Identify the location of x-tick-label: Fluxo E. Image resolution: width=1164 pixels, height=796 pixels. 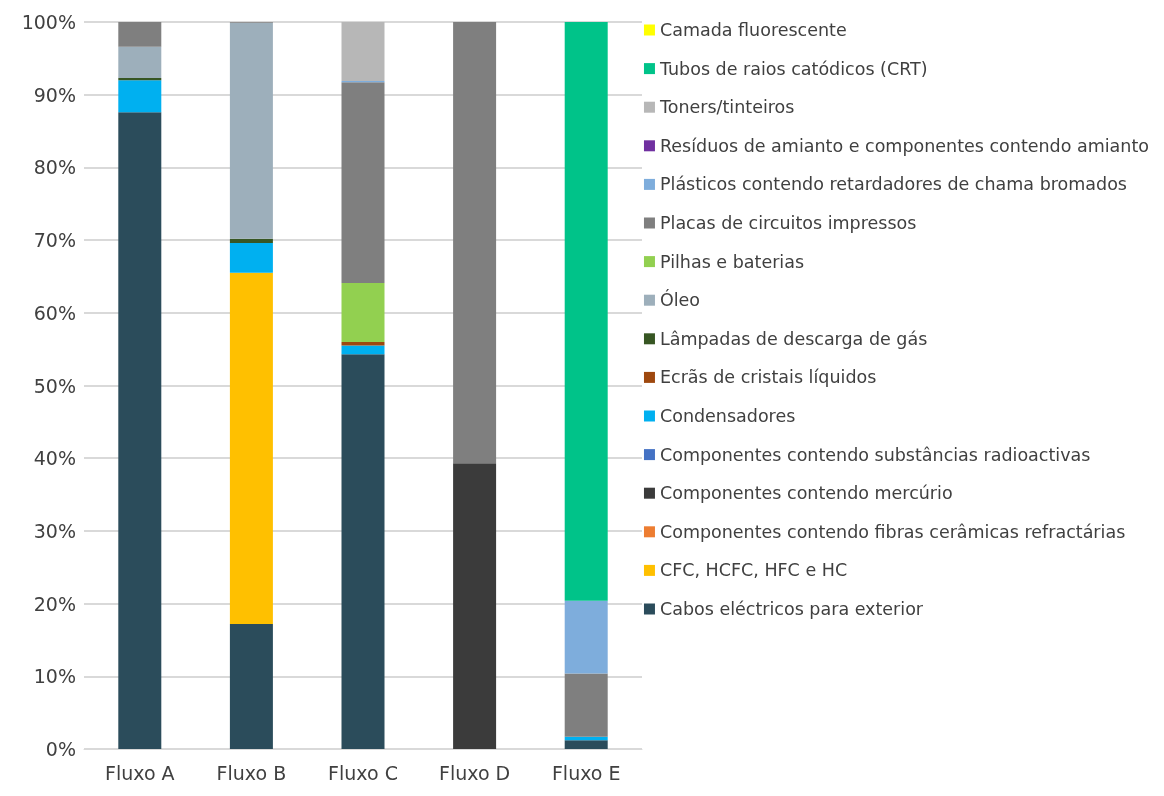
(586, 772).